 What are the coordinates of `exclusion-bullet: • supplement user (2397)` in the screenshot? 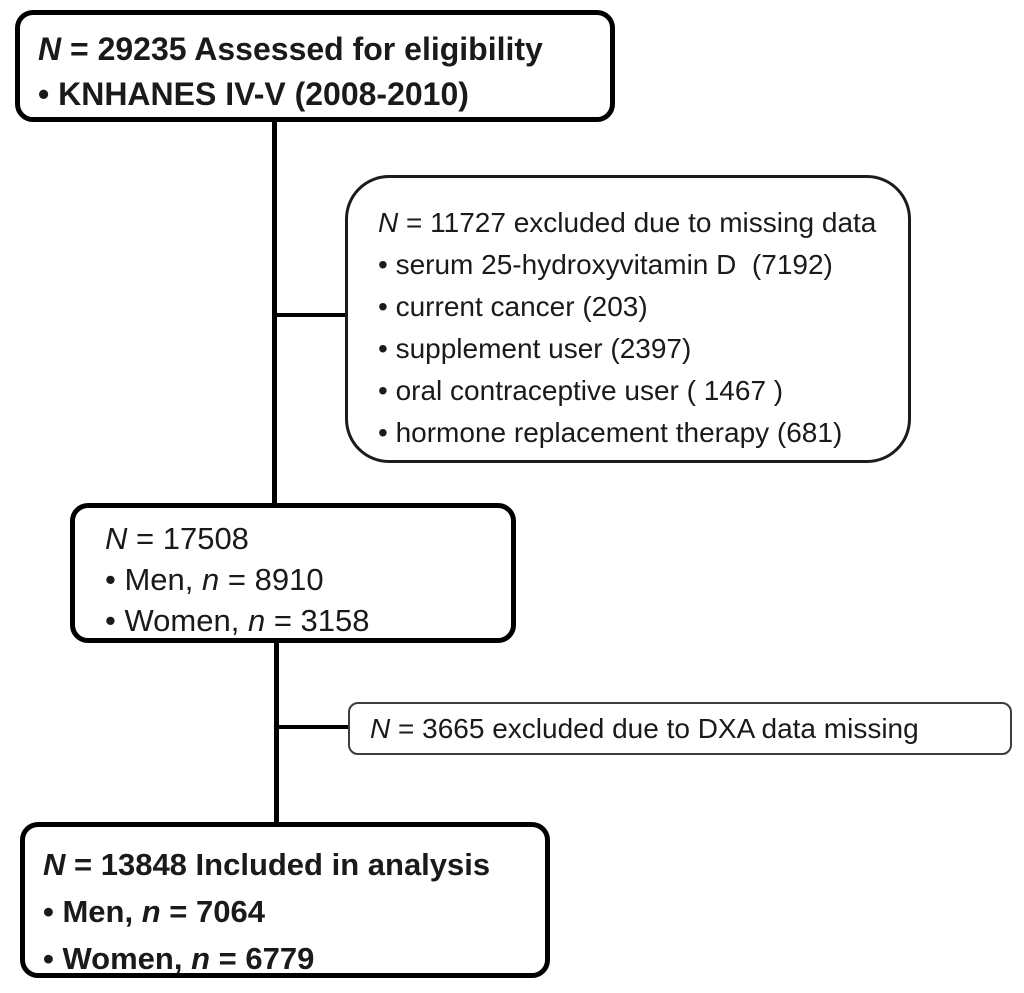 It's located at (535, 348).